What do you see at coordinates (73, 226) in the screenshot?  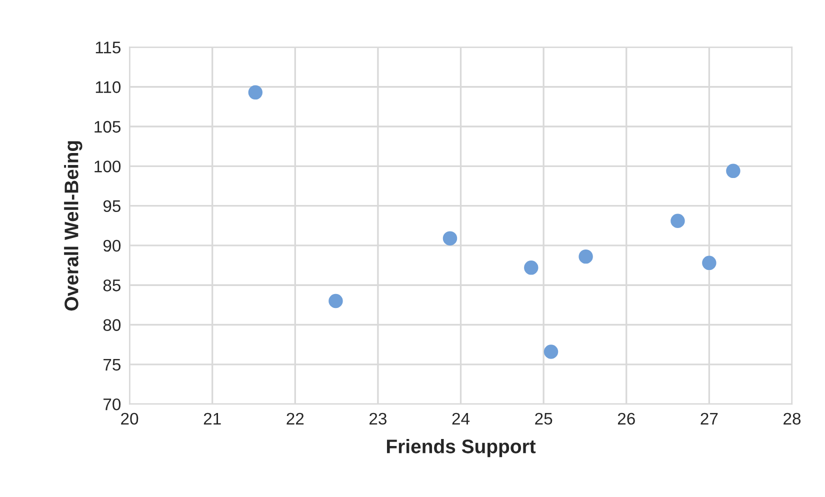 I see `y-axis-title: Overall Well-Being` at bounding box center [73, 226].